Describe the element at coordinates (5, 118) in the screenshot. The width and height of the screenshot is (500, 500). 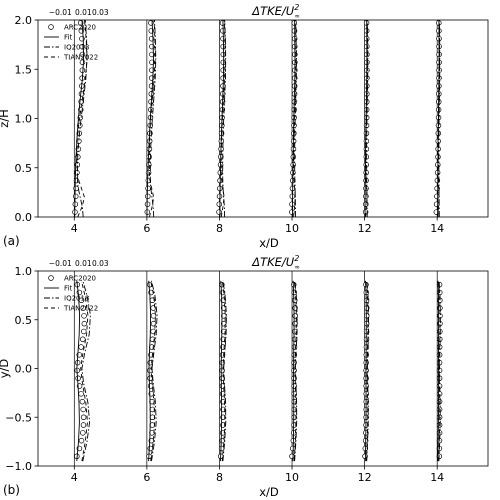
I see `y-axis-label: z/H` at that location.